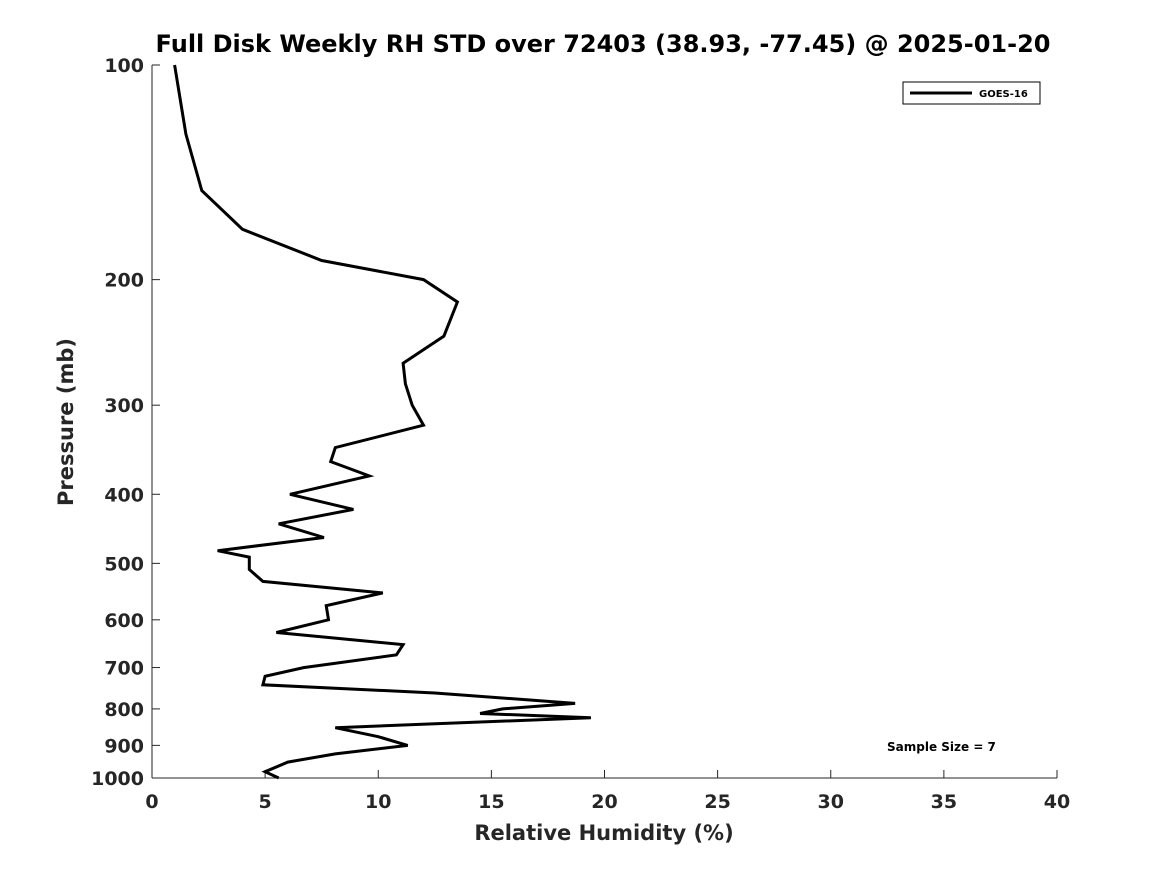 The width and height of the screenshot is (1167, 875). I want to click on x-tick-label: 20, so click(604, 802).